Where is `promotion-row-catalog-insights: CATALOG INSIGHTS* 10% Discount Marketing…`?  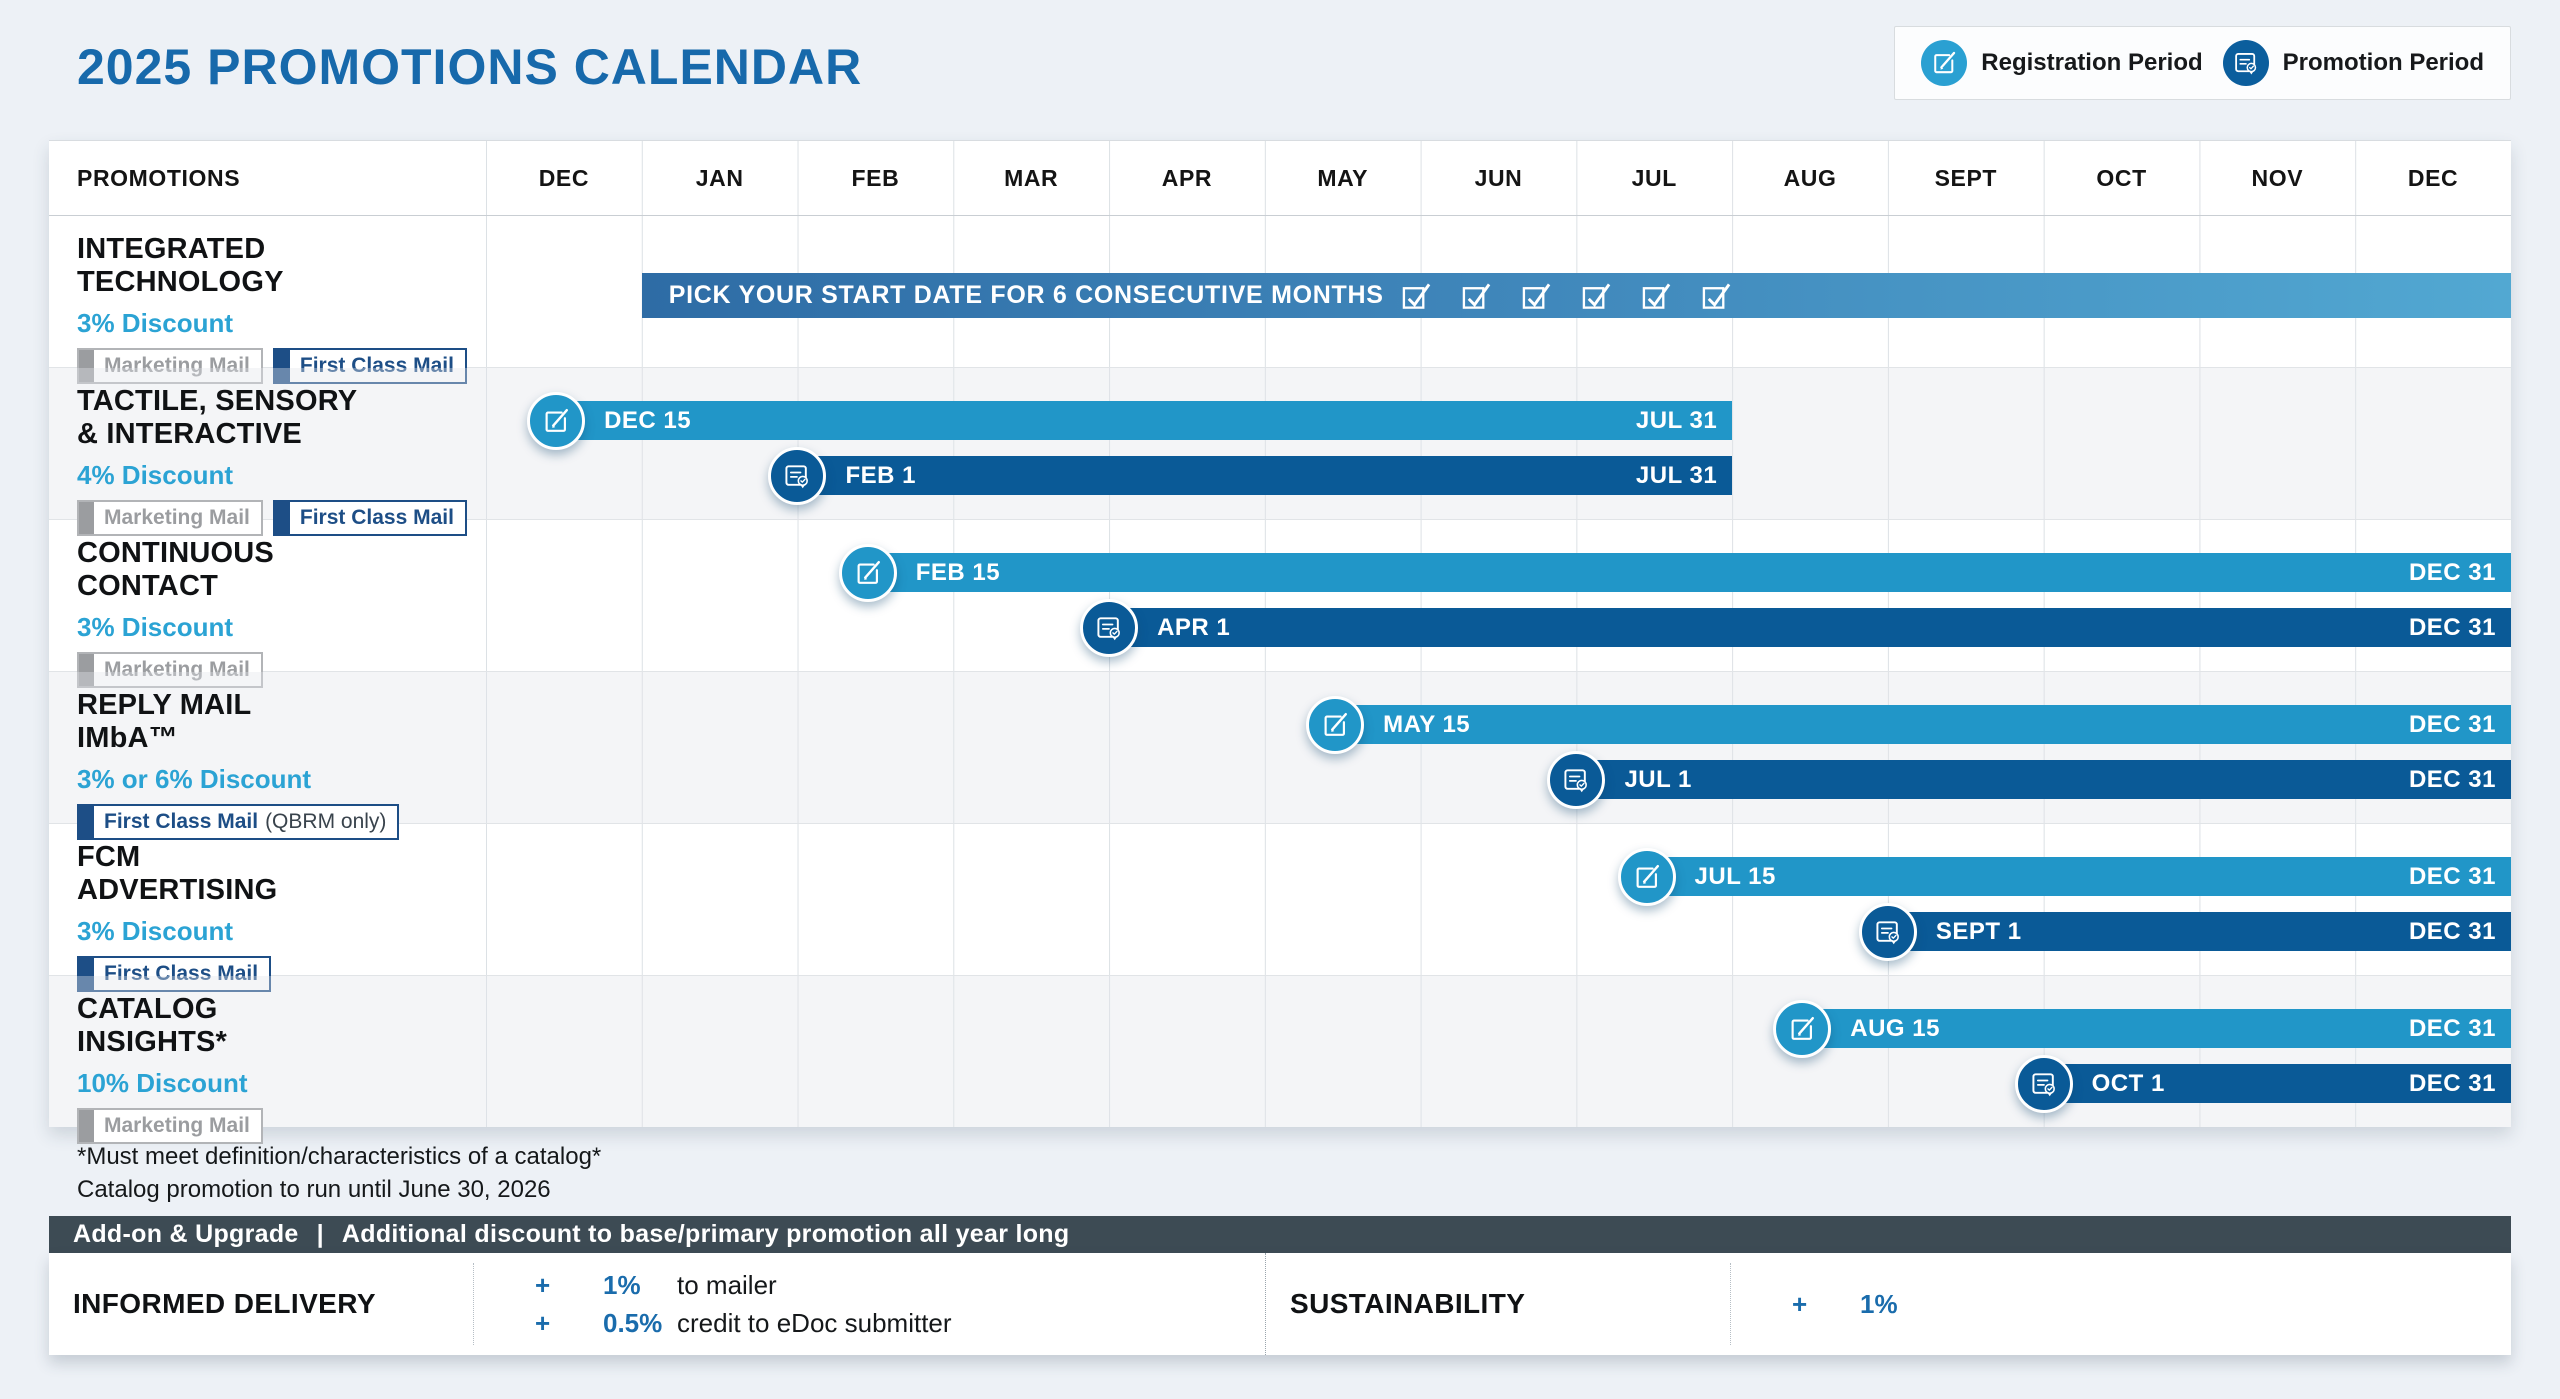
promotion-row-catalog-insights: CATALOG INSIGHTS* 10% Discount Marketing… is located at coordinates (1280, 1060).